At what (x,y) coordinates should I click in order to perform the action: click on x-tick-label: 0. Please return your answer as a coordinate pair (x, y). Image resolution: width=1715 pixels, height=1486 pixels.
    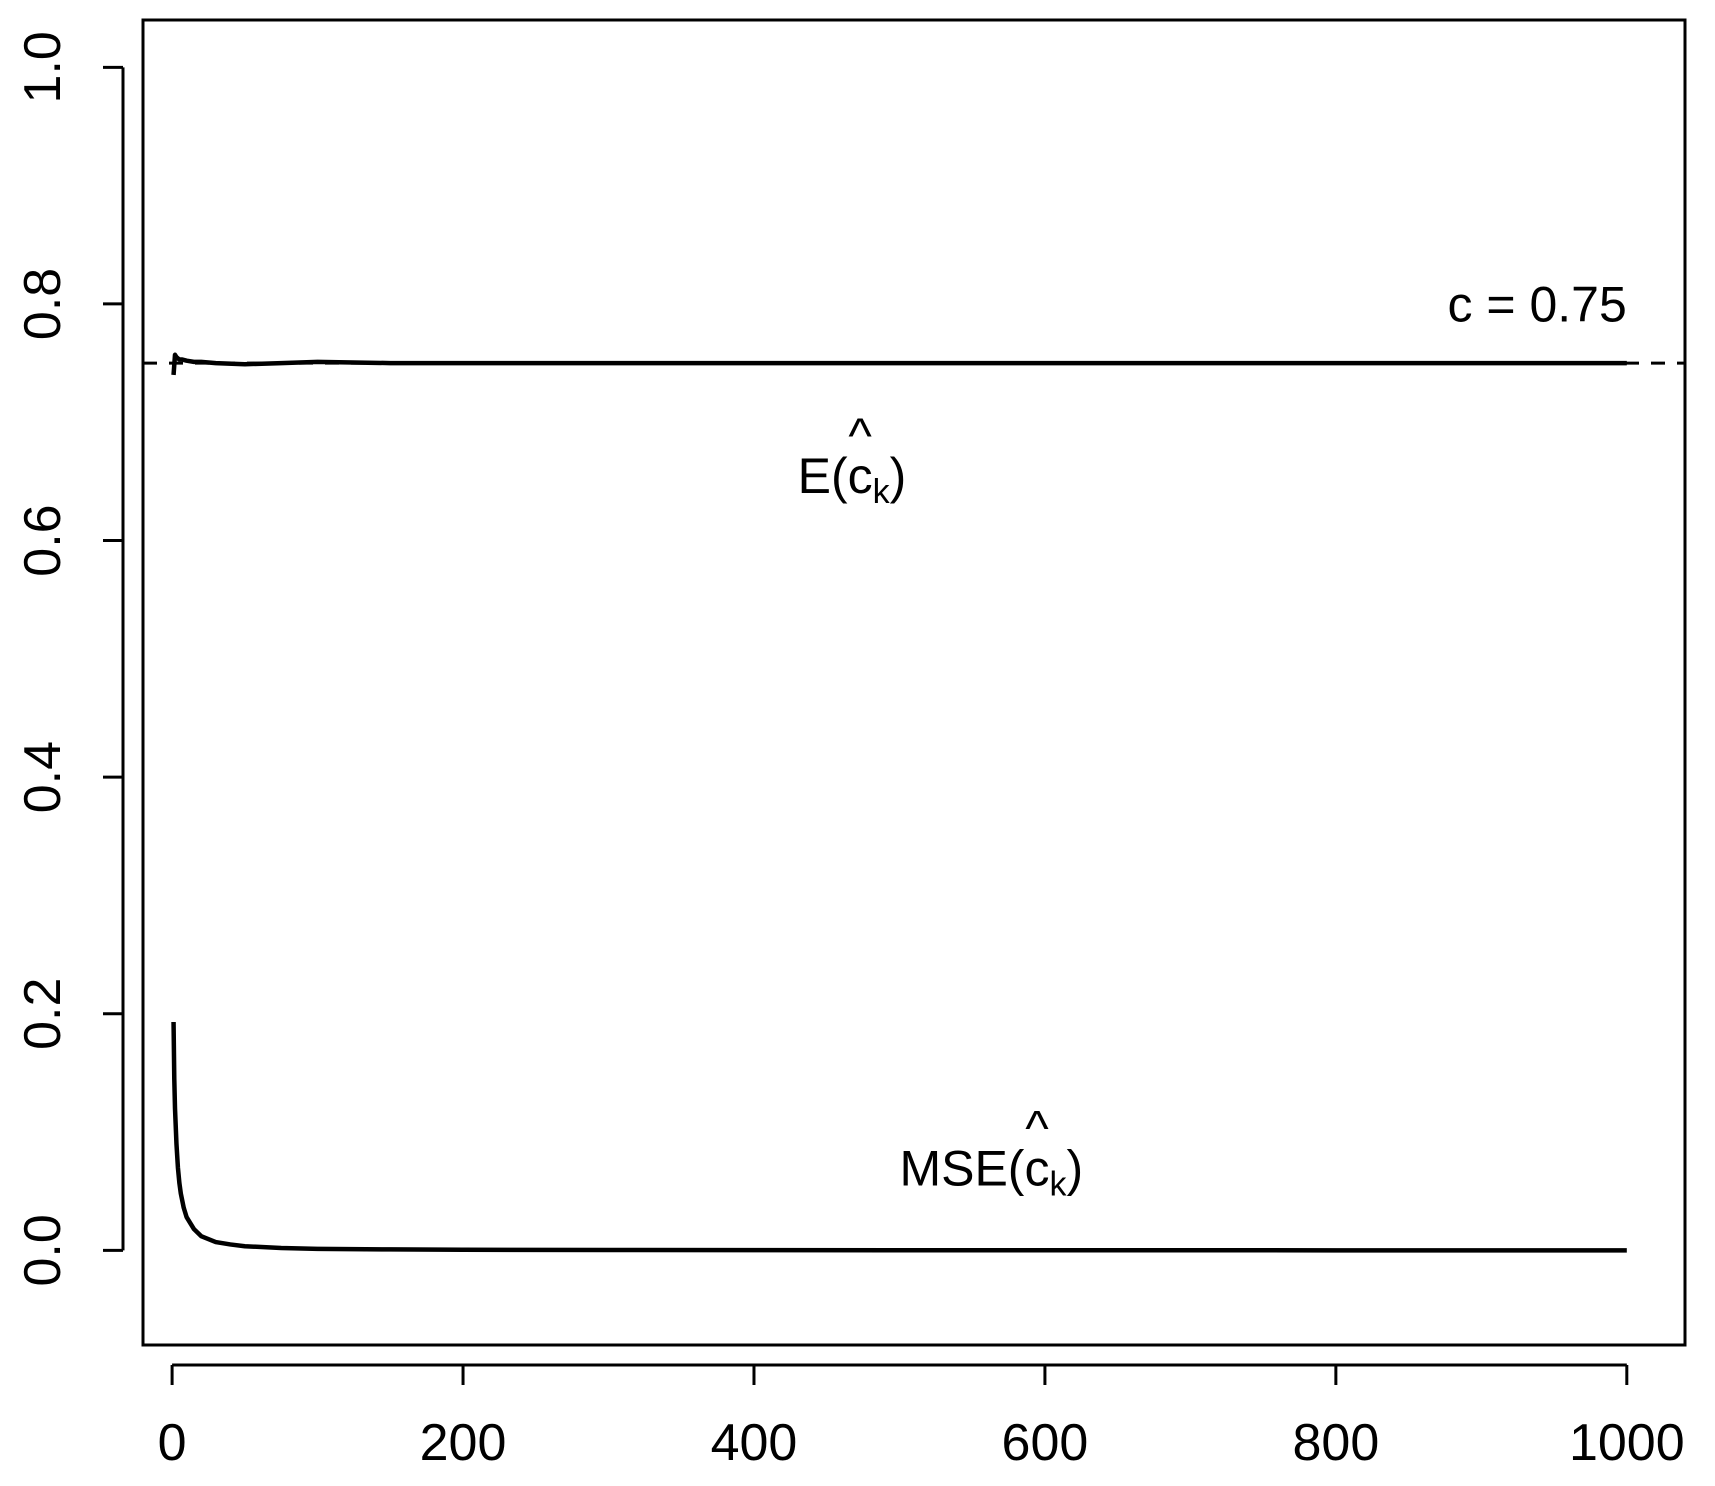
    Looking at the image, I should click on (172, 1443).